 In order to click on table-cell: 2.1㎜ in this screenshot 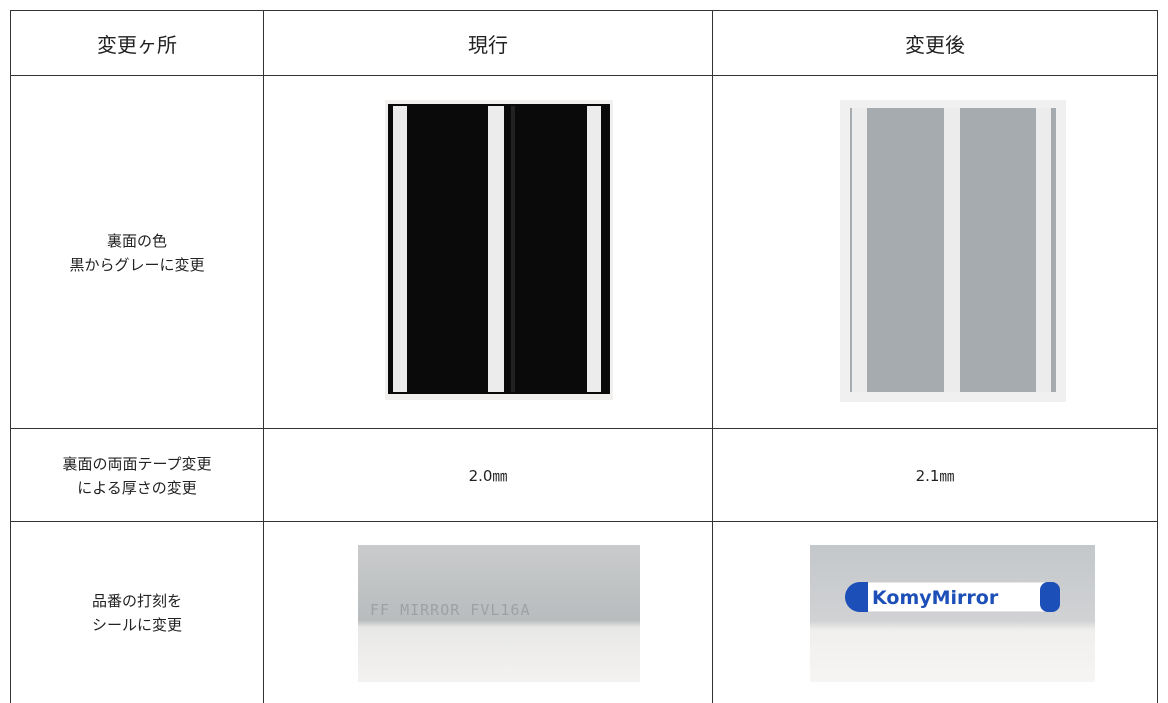, I will do `click(935, 475)`.